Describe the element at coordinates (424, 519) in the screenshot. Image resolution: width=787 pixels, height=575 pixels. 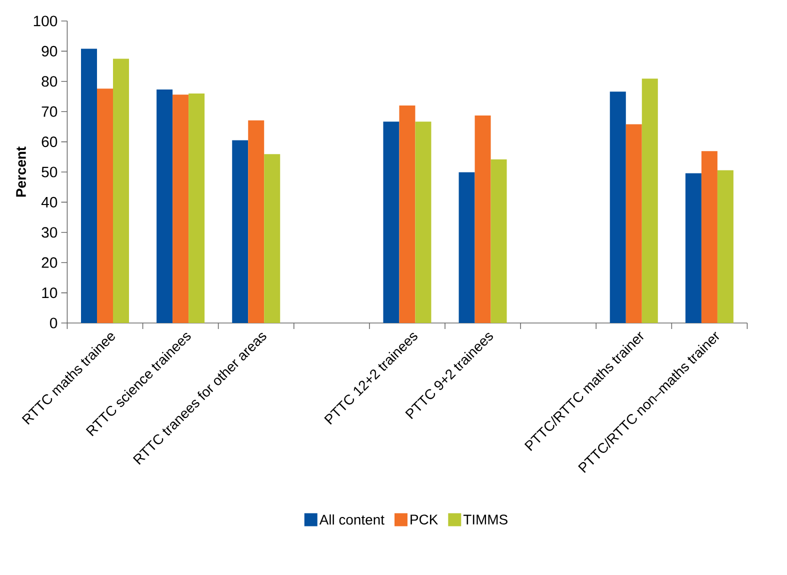
I see `legend-label: PCK` at that location.